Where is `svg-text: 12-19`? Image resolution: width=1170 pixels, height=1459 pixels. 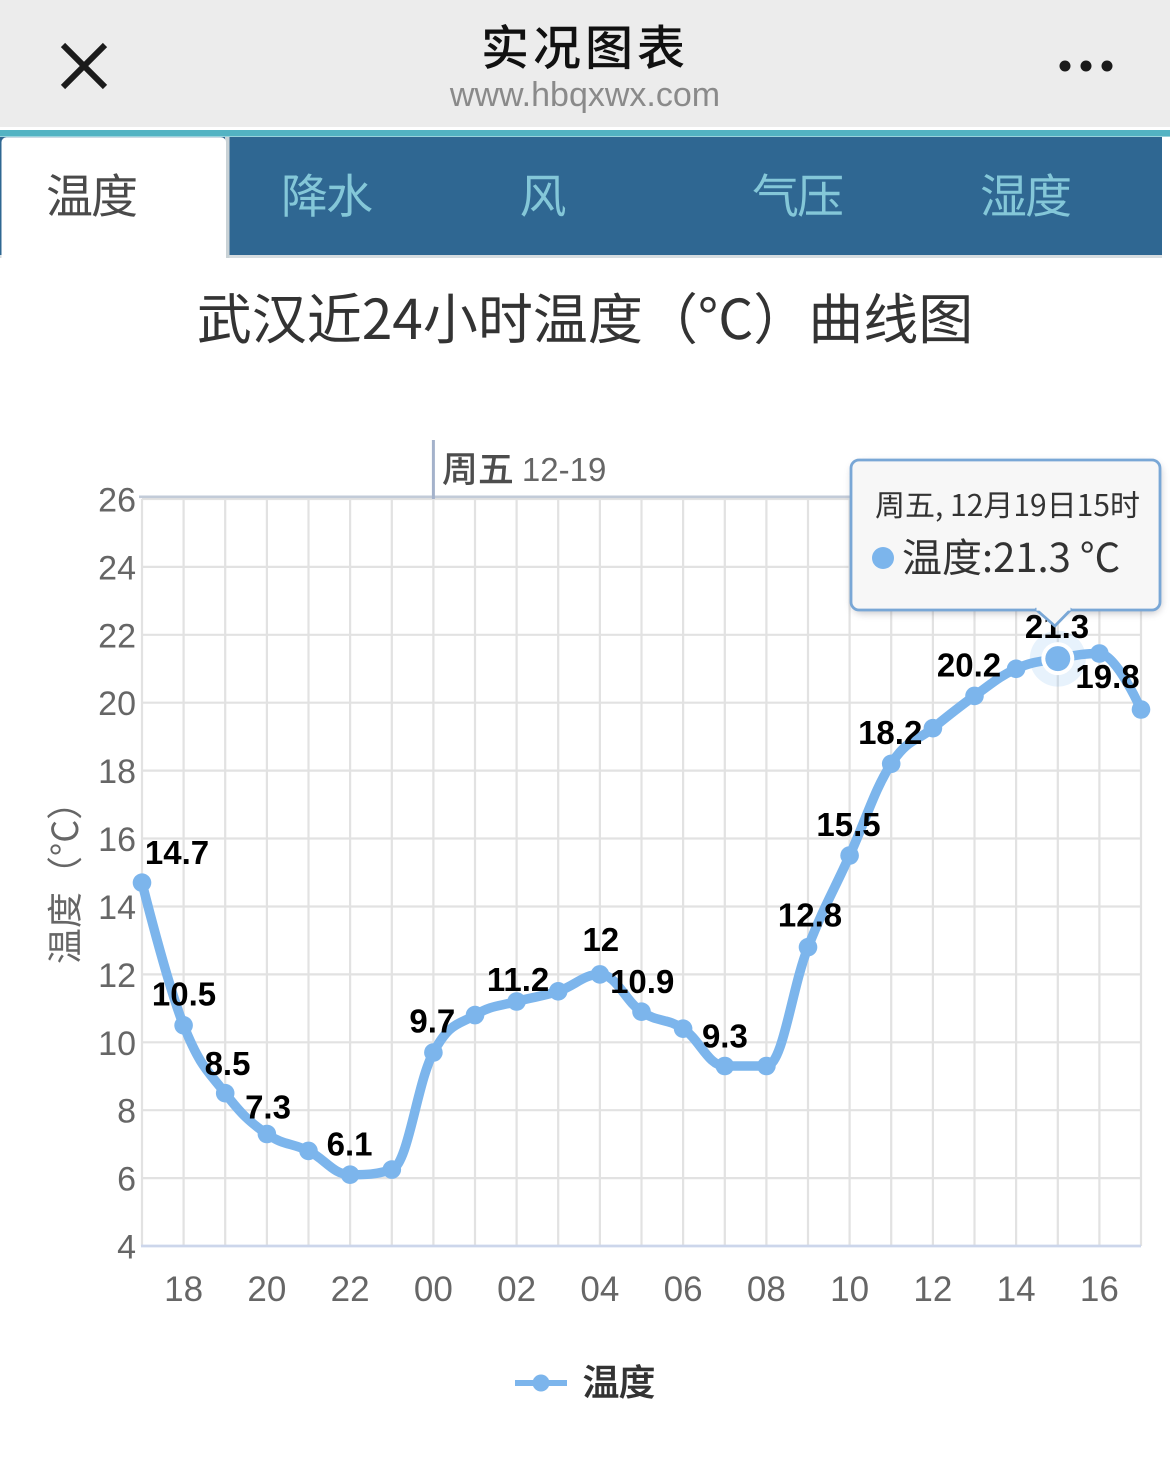
svg-text: 12-19 is located at coordinates (564, 469).